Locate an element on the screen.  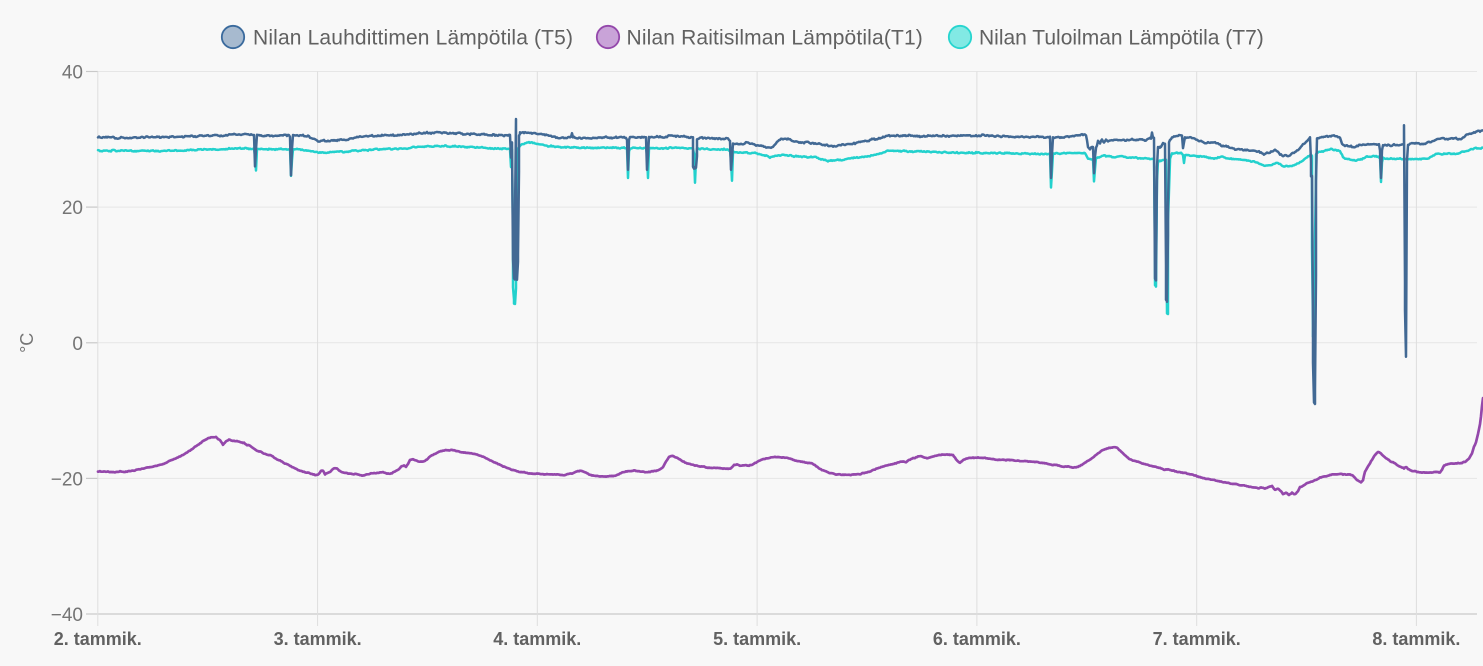
svg-text:Nilan Lauhdittimen Lämpötila (: Nilan Lauhdittimen Lämpötila (T5) is located at coordinates (413, 38).